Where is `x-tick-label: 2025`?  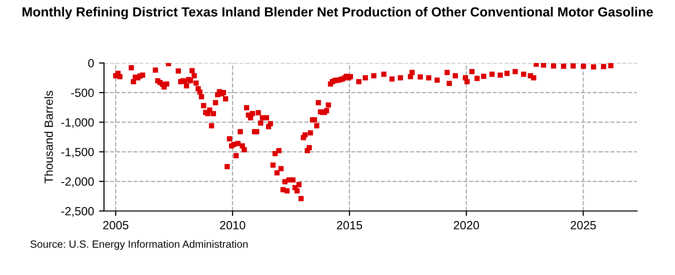
x-tick-label: 2025 is located at coordinates (583, 225).